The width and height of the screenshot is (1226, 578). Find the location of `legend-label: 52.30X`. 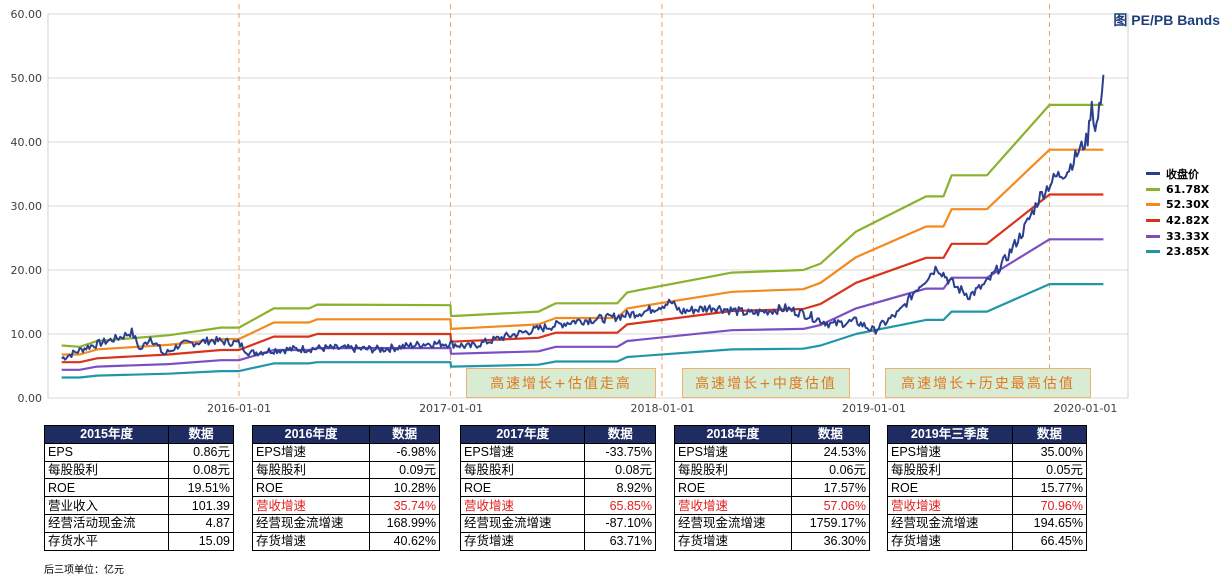

legend-label: 52.30X is located at coordinates (1188, 205).